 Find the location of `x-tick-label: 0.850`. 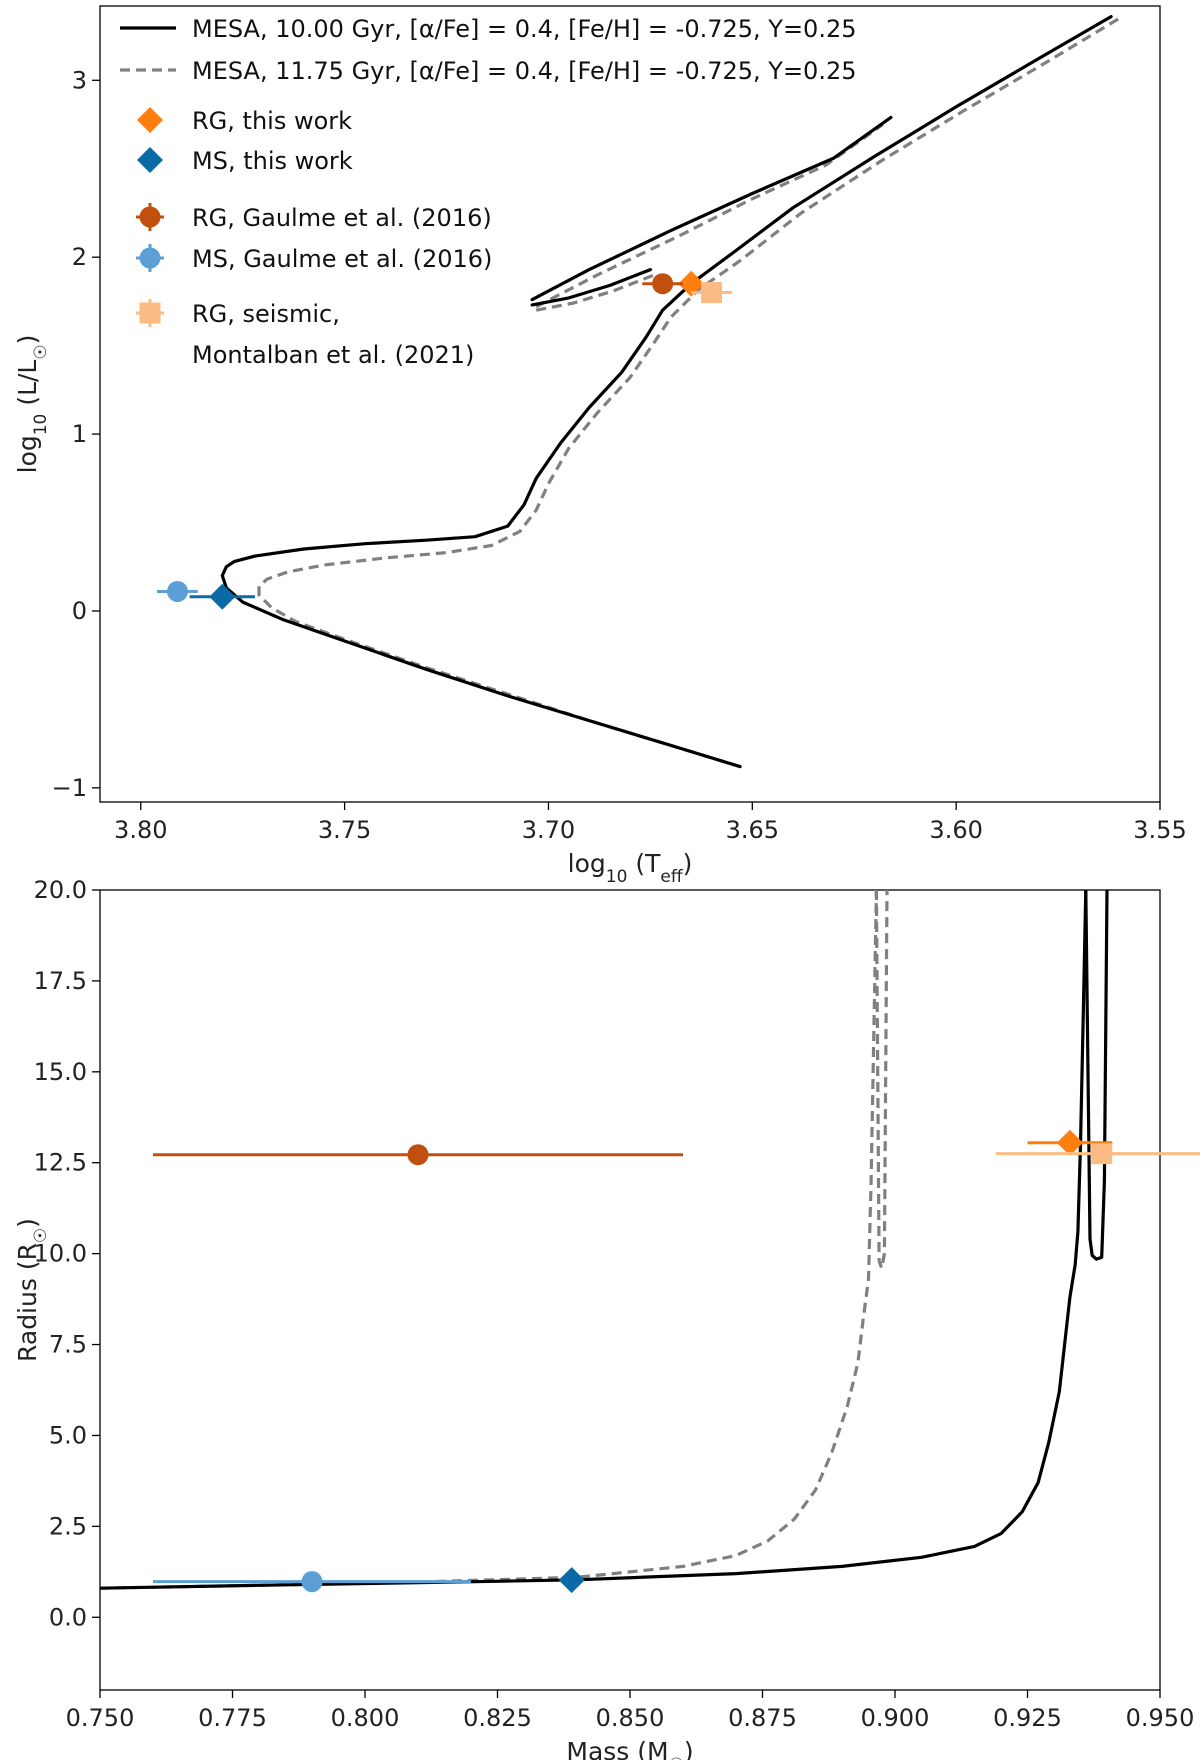

x-tick-label: 0.850 is located at coordinates (630, 1718).